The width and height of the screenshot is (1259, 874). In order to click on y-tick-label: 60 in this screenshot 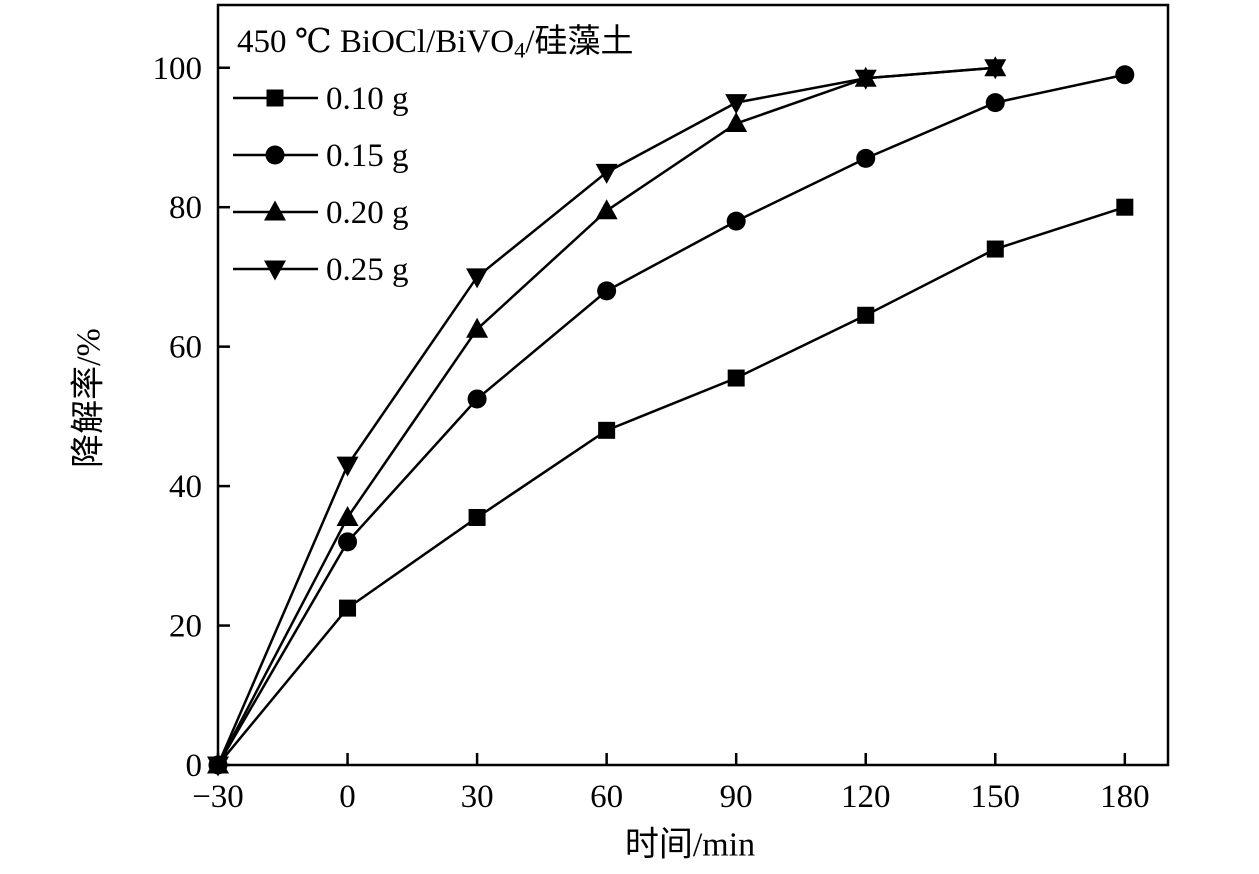, I will do `click(185, 348)`.